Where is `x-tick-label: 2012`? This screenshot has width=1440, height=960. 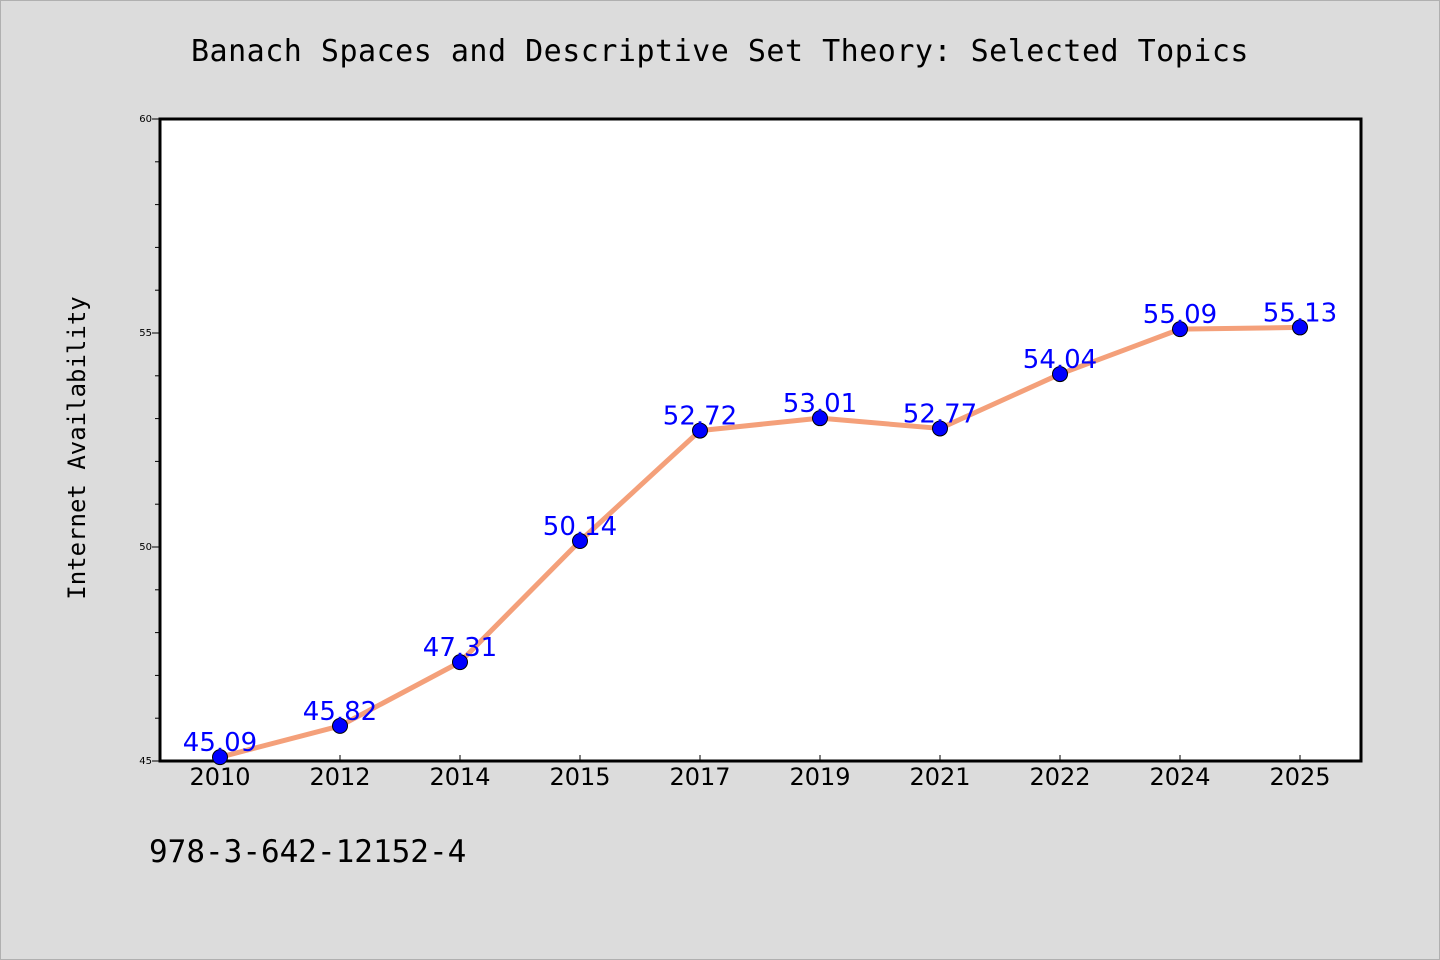 x-tick-label: 2012 is located at coordinates (339, 777).